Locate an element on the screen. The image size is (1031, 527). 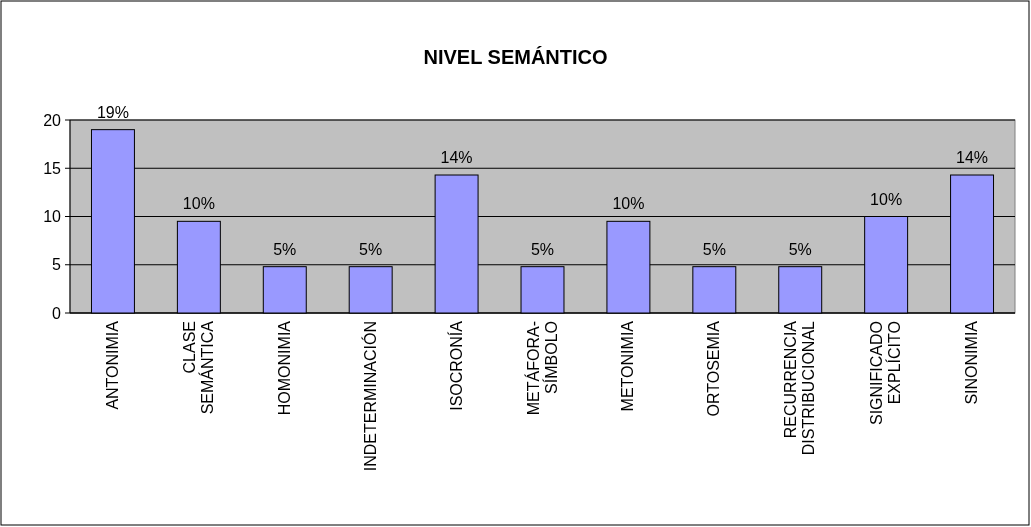
x-tick-label: RECURRENCIA DISTRIBUCIONAL is located at coordinates (800, 388).